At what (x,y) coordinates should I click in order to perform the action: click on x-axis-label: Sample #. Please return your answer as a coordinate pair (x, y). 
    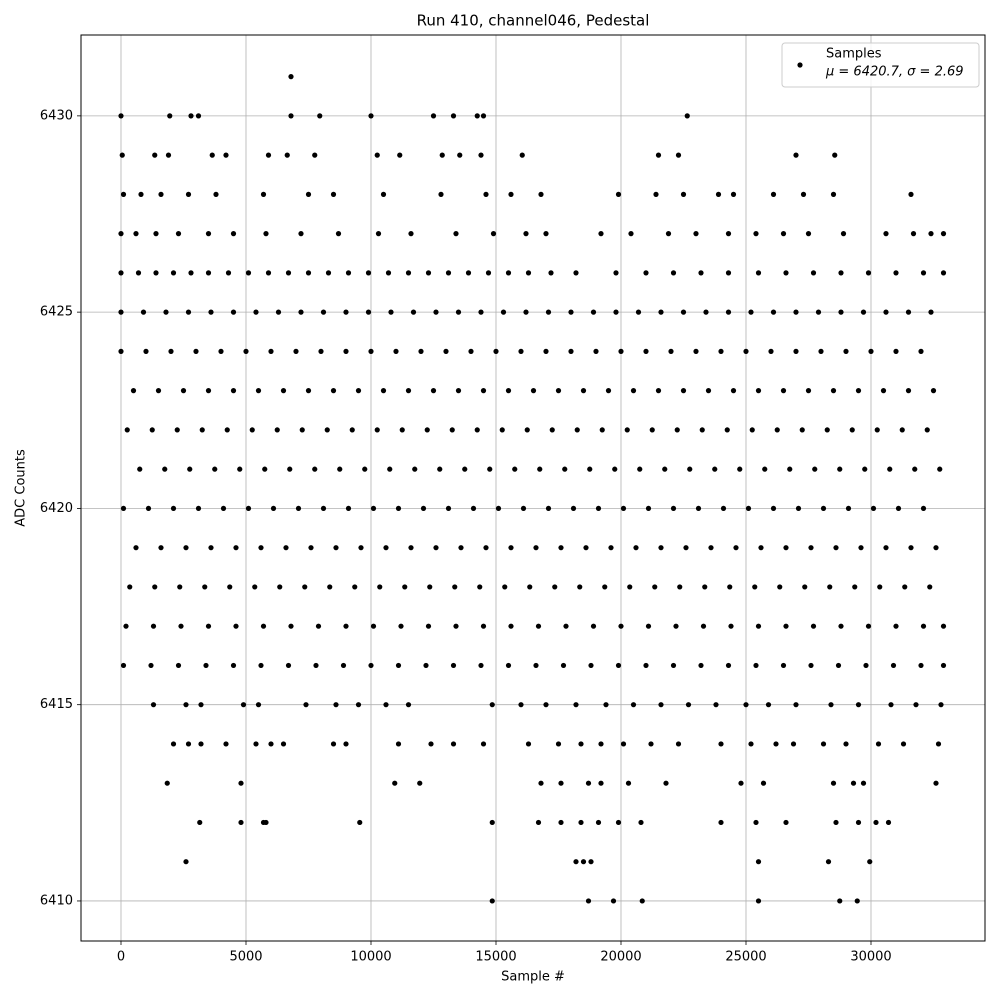
    Looking at the image, I should click on (533, 977).